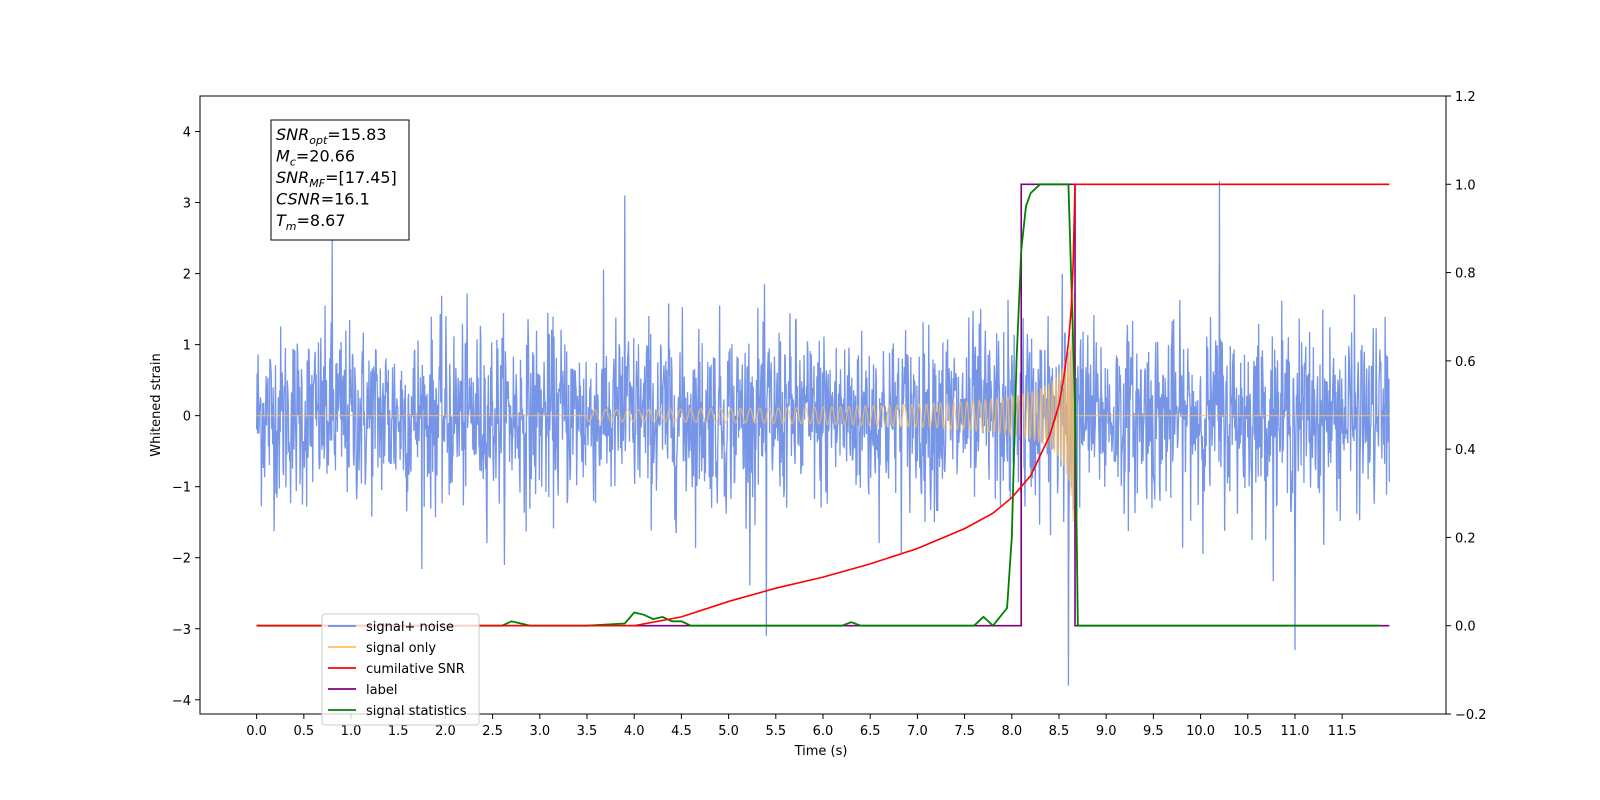 This screenshot has width=1600, height=800. I want to click on x-tick-label: 3.5, so click(587, 731).